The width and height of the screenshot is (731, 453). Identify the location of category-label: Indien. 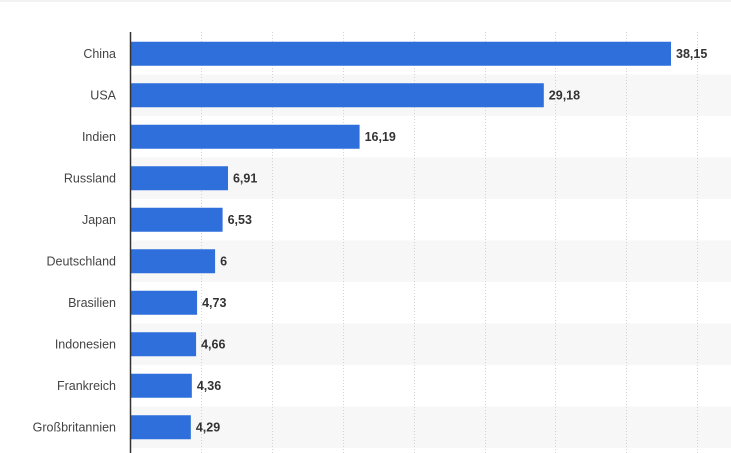
(99, 137).